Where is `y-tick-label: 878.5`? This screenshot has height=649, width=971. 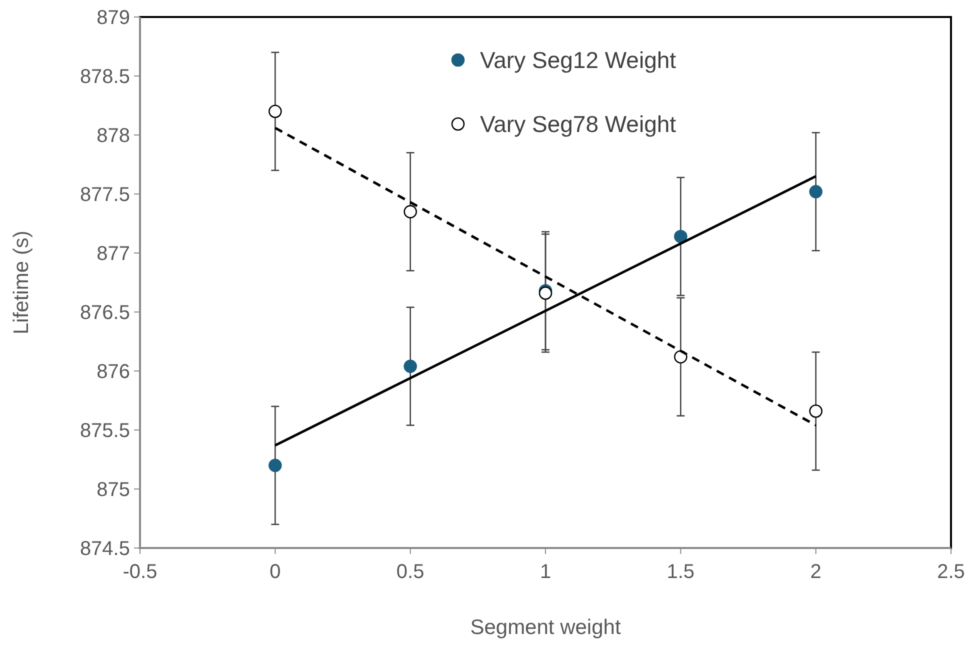
y-tick-label: 878.5 is located at coordinates (105, 77).